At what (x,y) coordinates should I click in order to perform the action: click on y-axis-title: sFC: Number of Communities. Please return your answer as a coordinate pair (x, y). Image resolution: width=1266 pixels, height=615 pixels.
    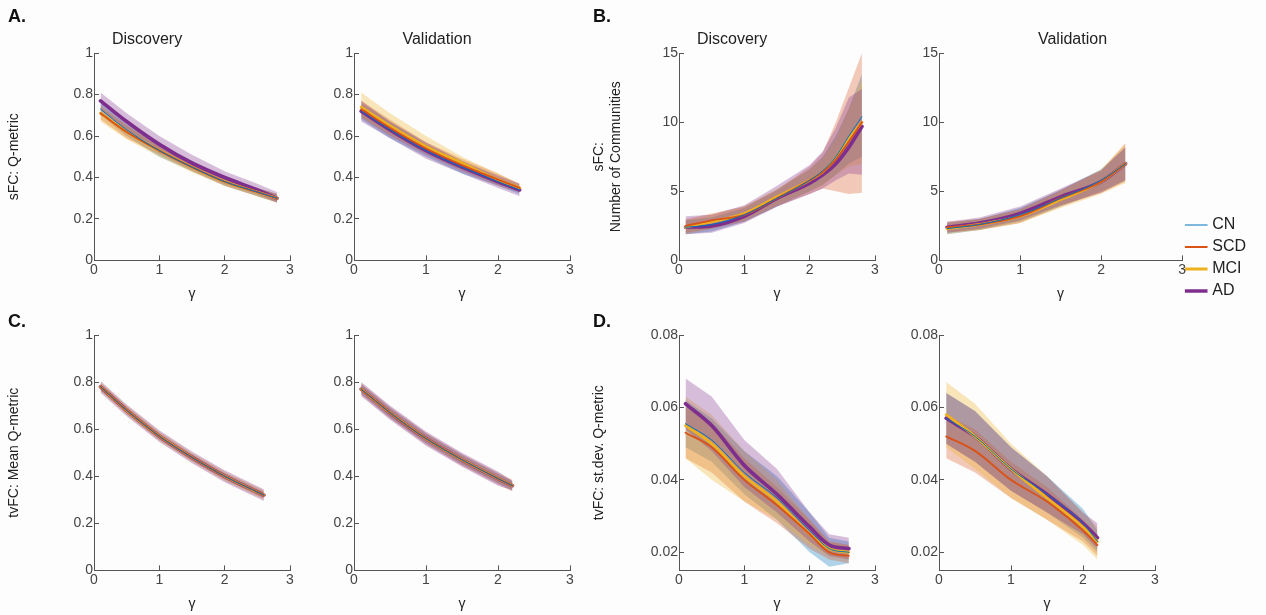
    Looking at the image, I should click on (607, 157).